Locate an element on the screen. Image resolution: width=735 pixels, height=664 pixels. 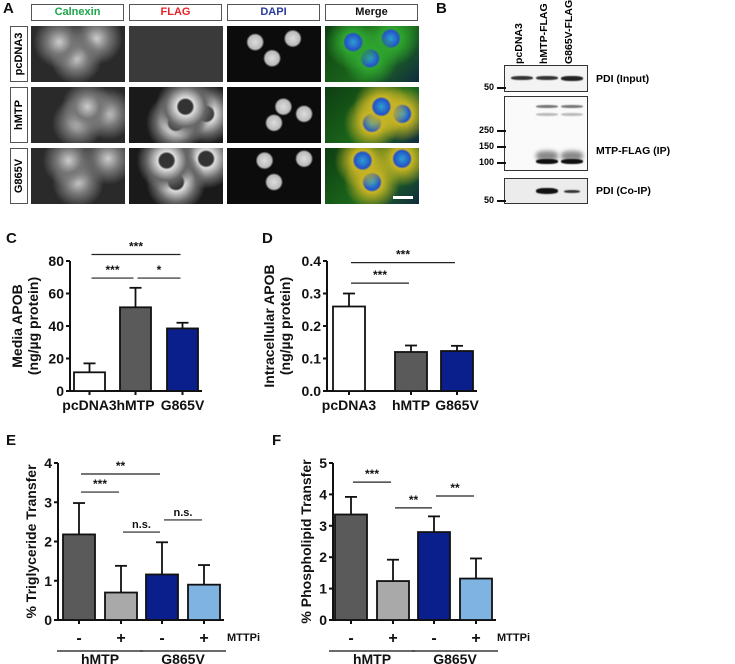
y-tick-label: 3 is located at coordinates (48, 502).